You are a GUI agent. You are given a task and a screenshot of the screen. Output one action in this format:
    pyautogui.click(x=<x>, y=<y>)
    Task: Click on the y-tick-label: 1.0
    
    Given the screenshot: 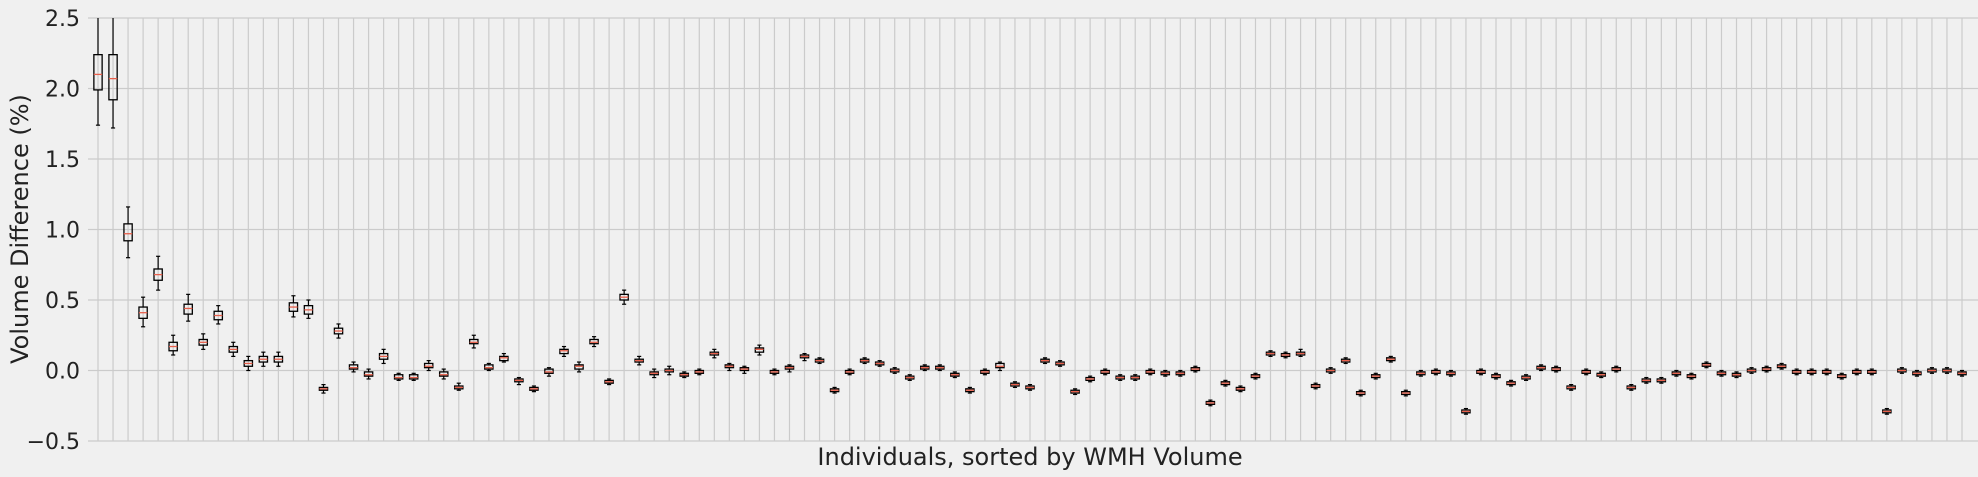 What is the action you would take?
    pyautogui.click(x=62, y=231)
    